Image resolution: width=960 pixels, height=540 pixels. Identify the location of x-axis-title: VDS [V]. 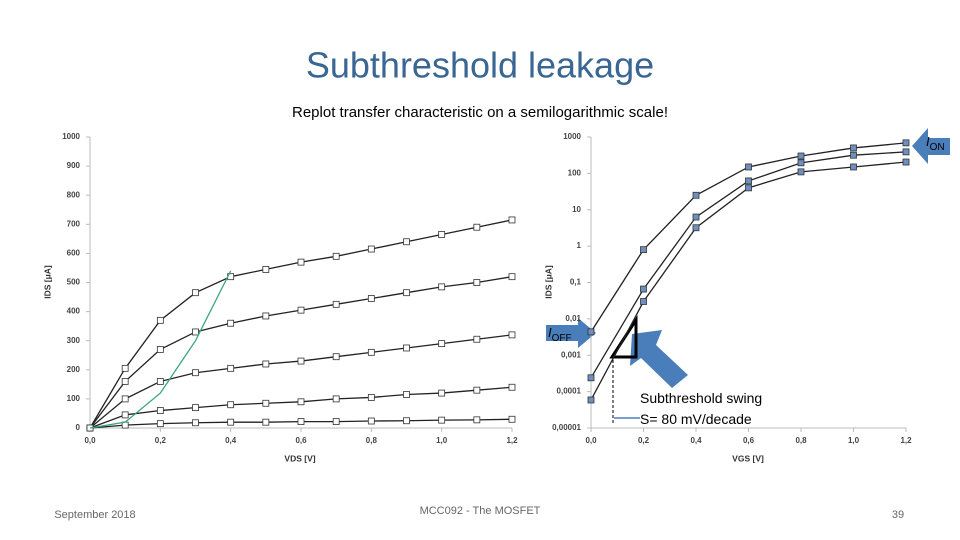
(299, 458).